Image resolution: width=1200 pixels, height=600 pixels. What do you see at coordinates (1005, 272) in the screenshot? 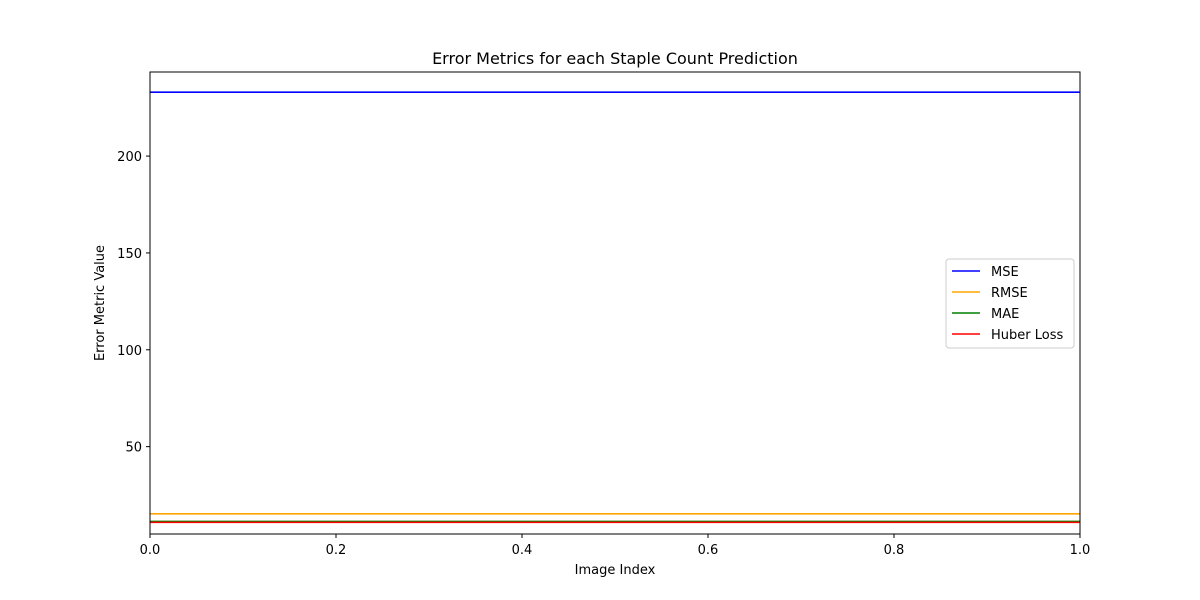
I see `legend-label: MSE` at bounding box center [1005, 272].